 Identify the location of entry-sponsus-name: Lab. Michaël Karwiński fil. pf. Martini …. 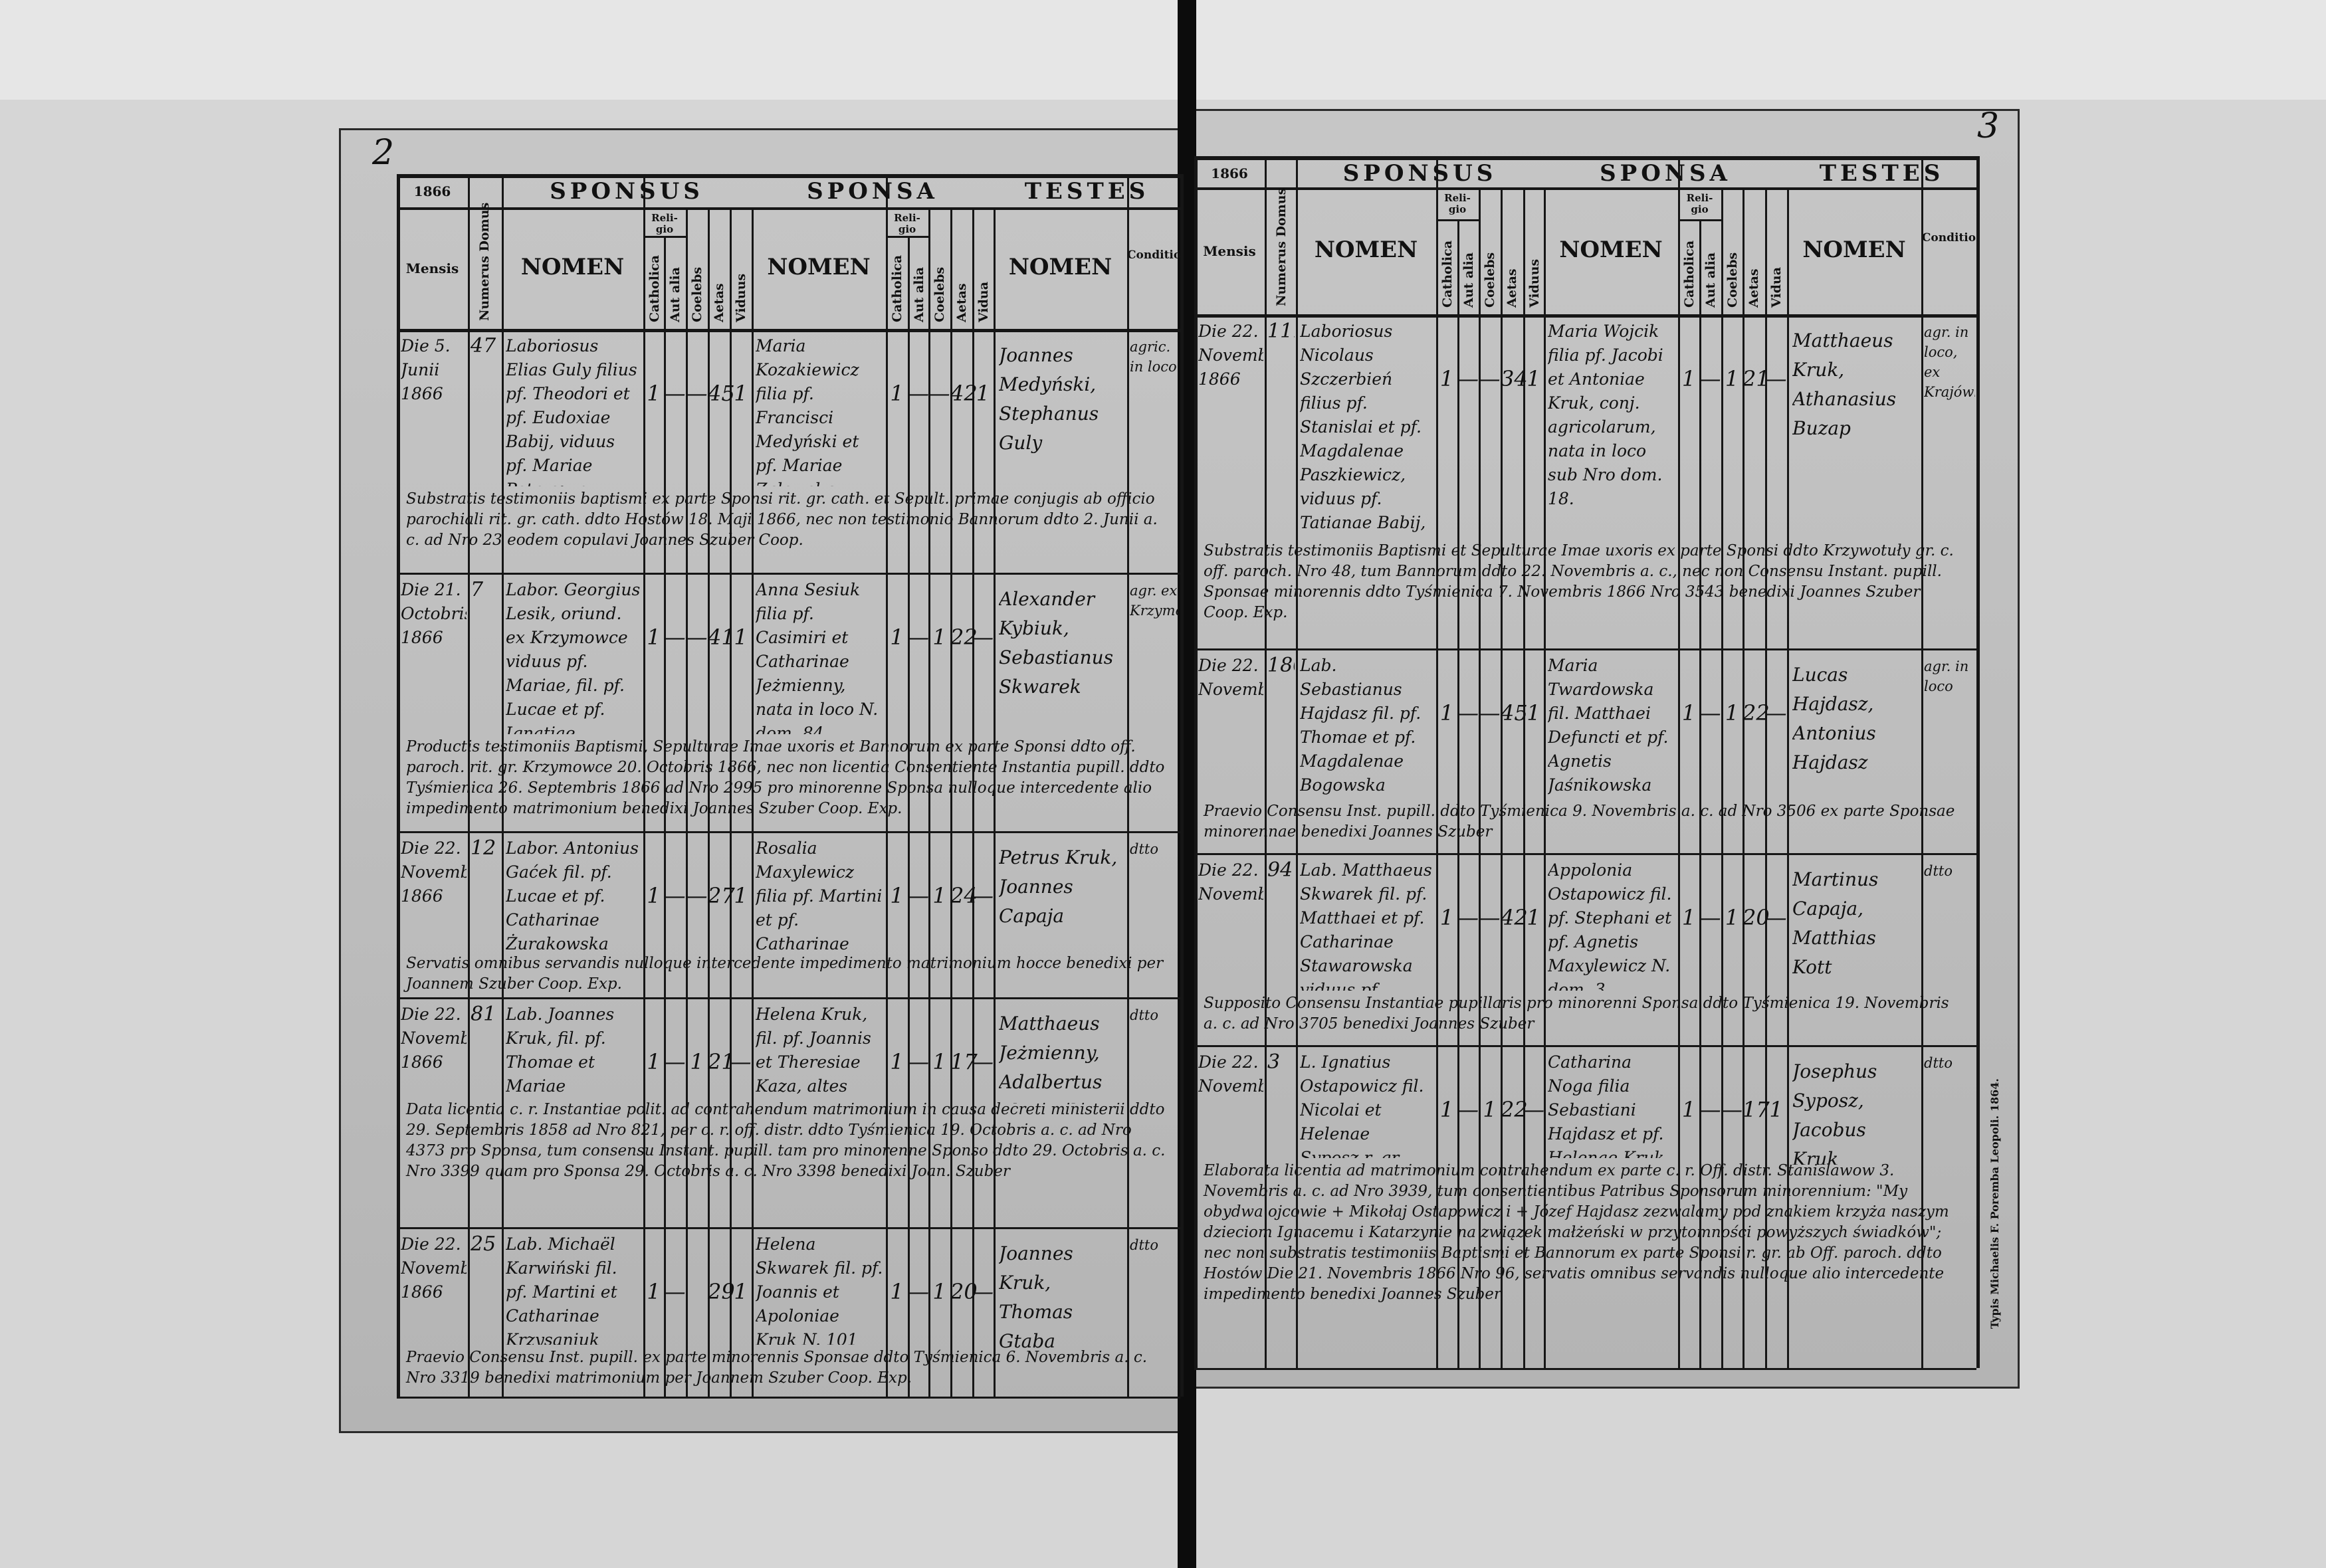
(561, 1289).